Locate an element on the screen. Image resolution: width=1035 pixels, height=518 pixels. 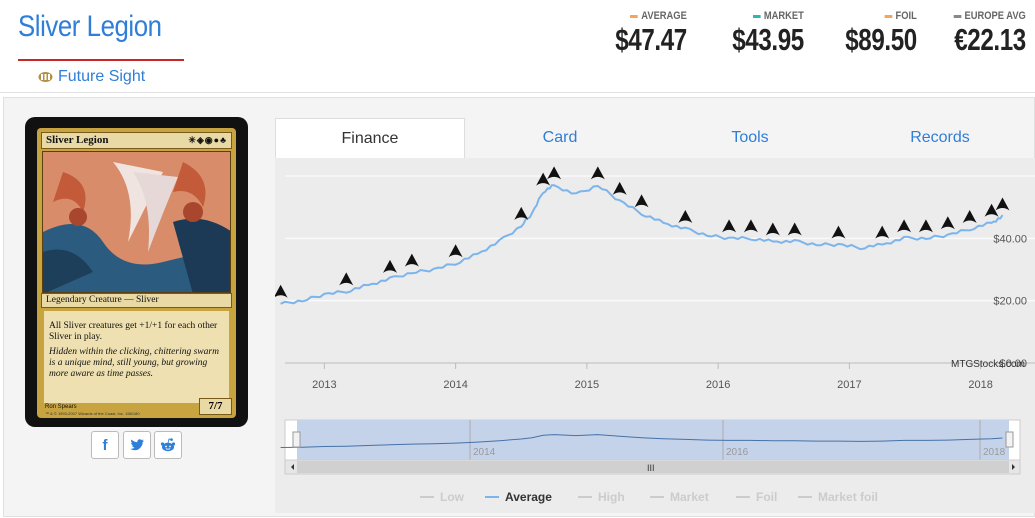
navigator-scrollbar-thumb is located at coordinates (653, 467).